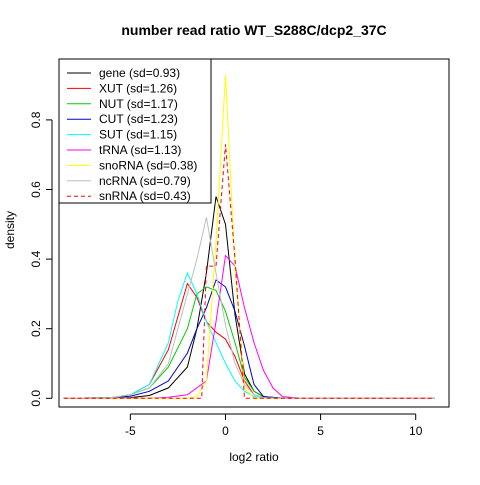  What do you see at coordinates (138, 88) in the screenshot?
I see `legend-entry: XUT (sd=1.26)` at bounding box center [138, 88].